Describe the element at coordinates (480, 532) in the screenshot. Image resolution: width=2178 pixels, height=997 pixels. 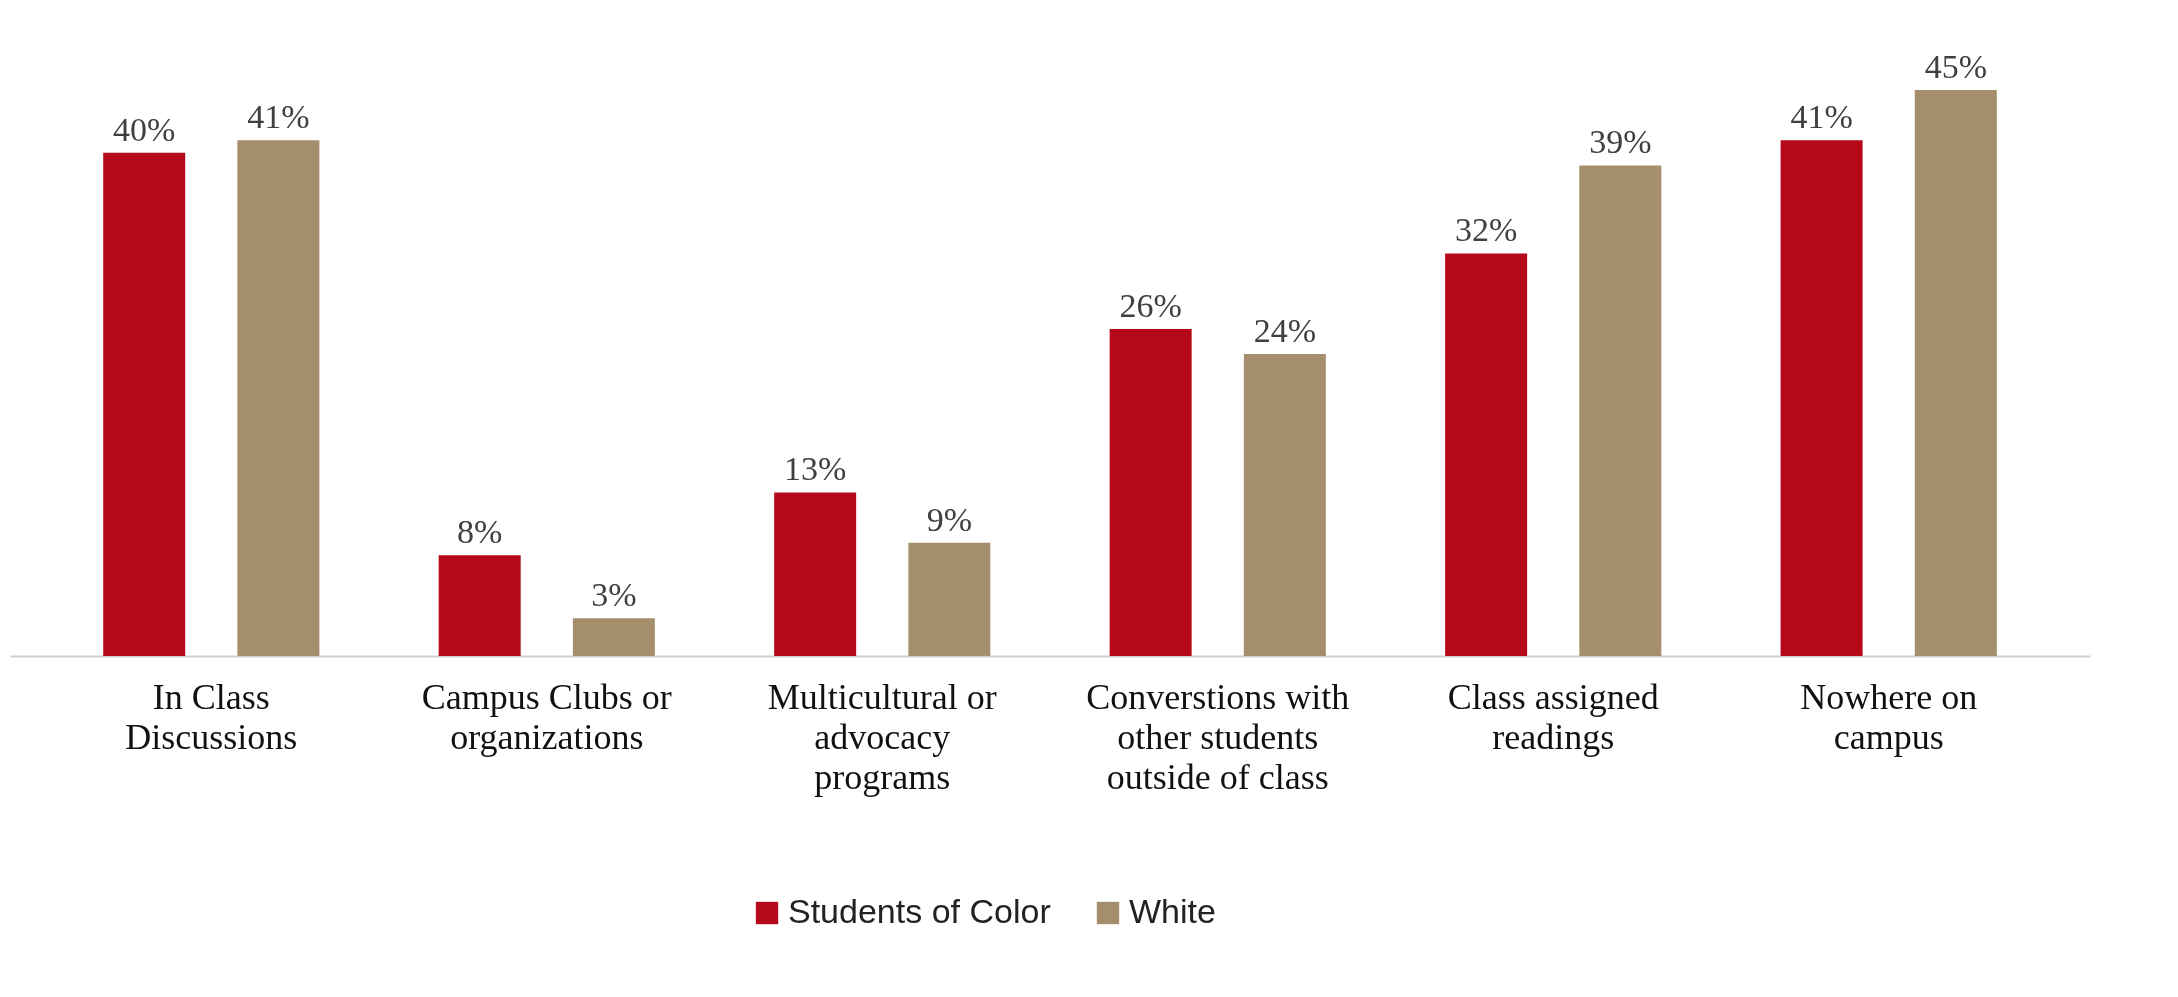
I see `data-label: 8%` at that location.